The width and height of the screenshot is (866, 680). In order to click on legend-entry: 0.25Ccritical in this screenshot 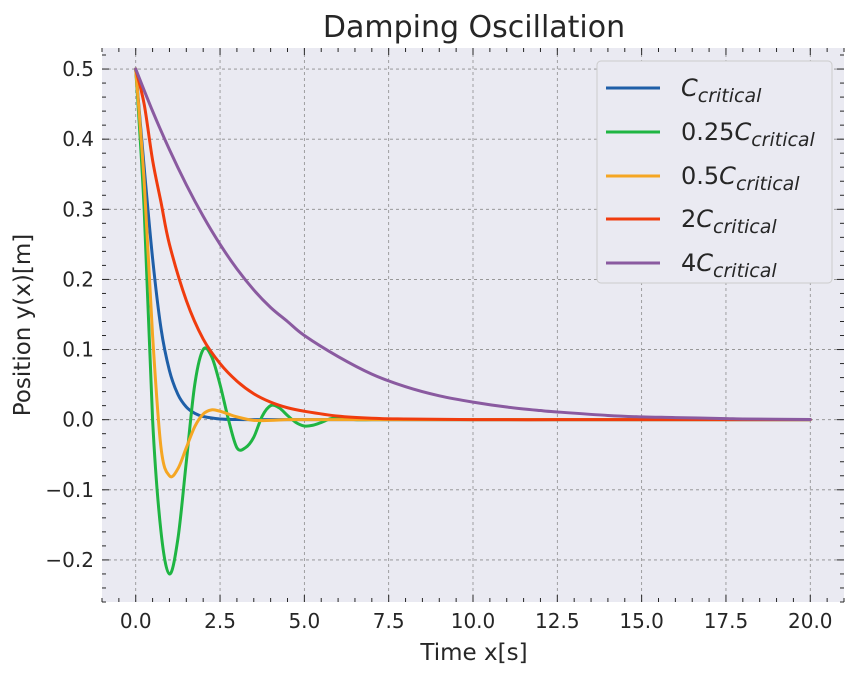, I will do `click(748, 134)`.